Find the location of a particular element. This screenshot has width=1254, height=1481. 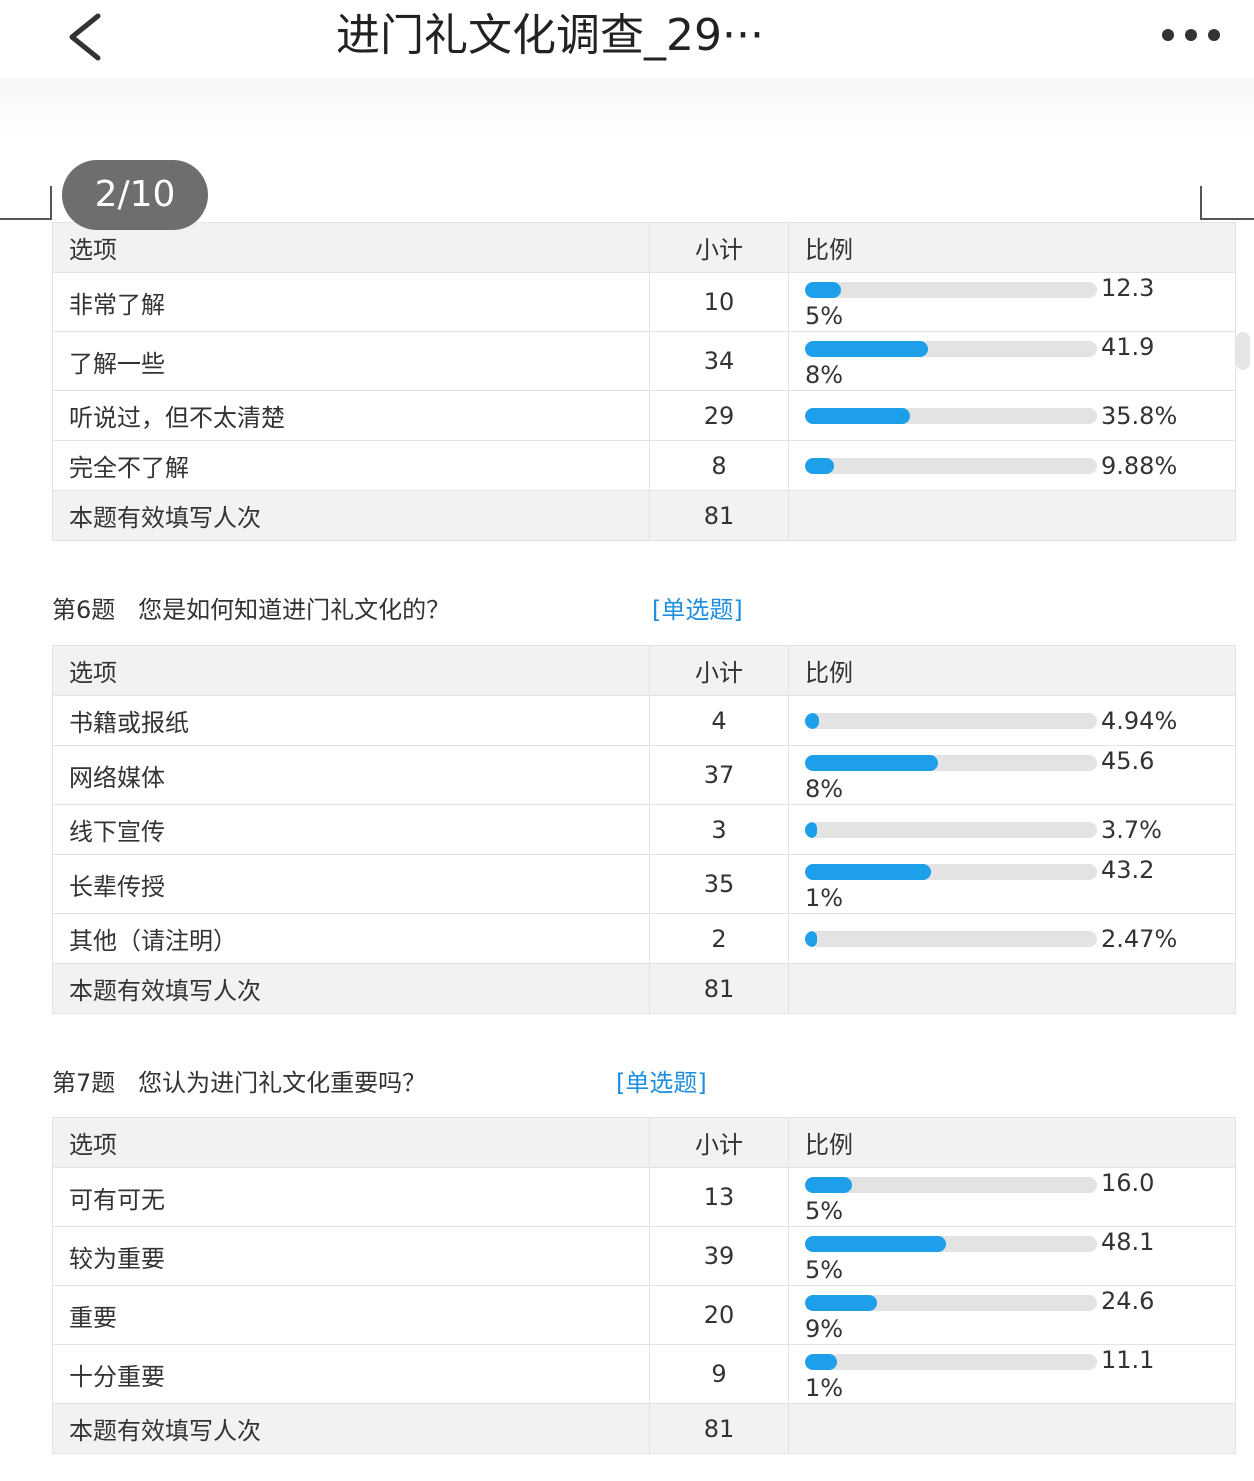

option-count: 3 is located at coordinates (719, 829).